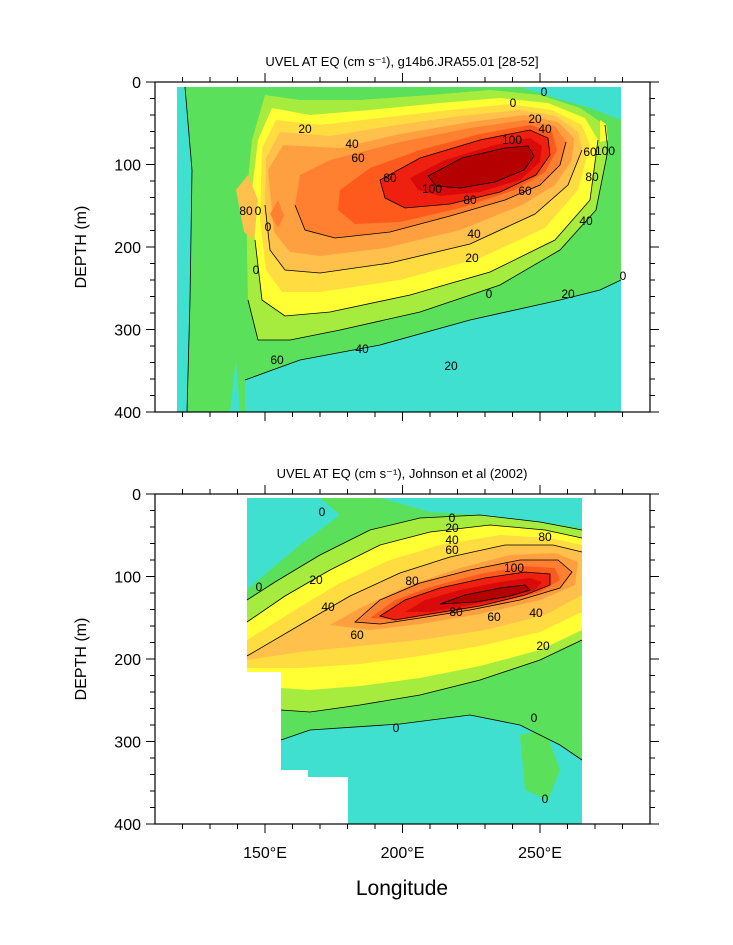 The height and width of the screenshot is (945, 733). What do you see at coordinates (540, 853) in the screenshot?
I see `x-tick-label: 250°E` at bounding box center [540, 853].